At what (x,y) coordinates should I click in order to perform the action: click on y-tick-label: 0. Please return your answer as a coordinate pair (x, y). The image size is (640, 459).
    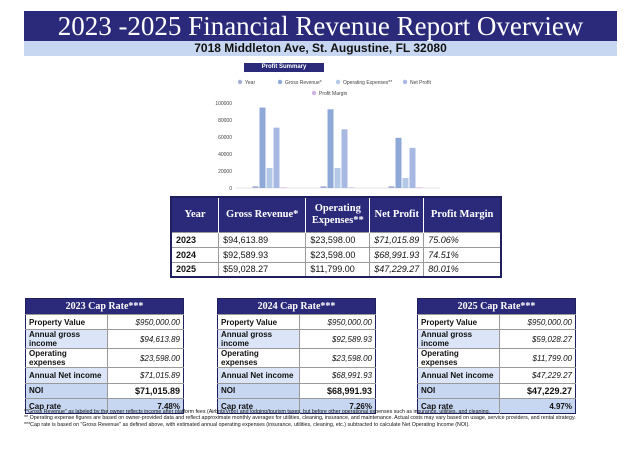
    Looking at the image, I should click on (230, 189).